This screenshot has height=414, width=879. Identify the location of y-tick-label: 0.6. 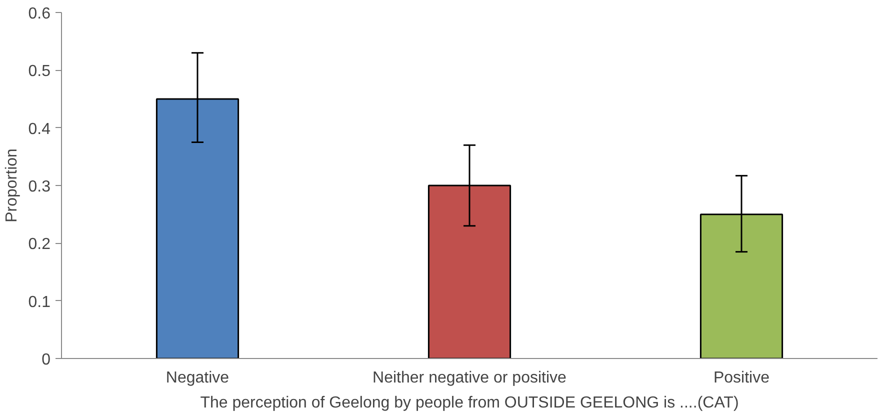
(39, 14).